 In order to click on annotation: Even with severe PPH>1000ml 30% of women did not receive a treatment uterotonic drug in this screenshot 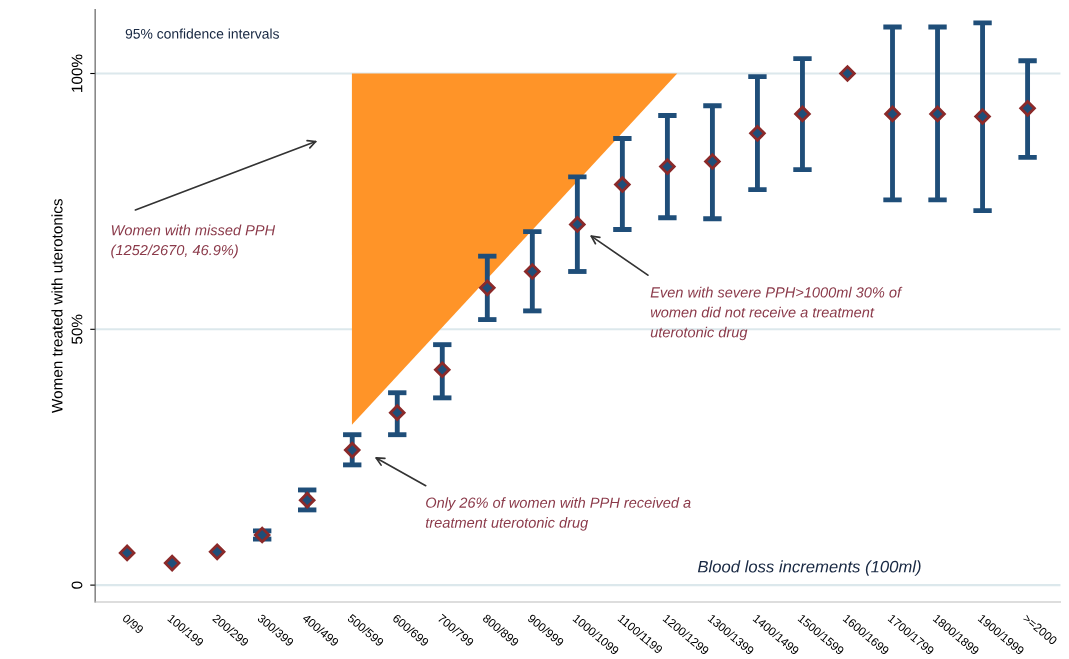, I will do `click(776, 313)`.